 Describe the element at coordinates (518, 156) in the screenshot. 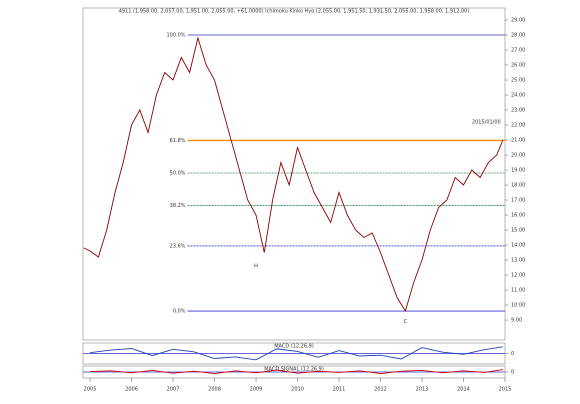

I see `y-tick-label: 20.00` at that location.